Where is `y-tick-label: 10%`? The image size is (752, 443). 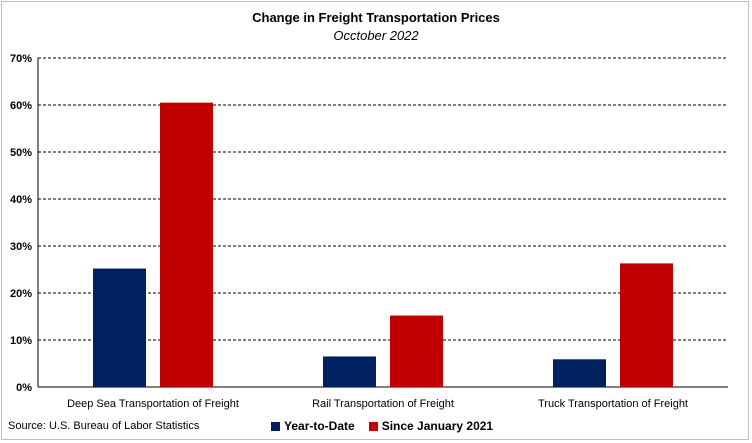
y-tick-label: 10% is located at coordinates (21, 341).